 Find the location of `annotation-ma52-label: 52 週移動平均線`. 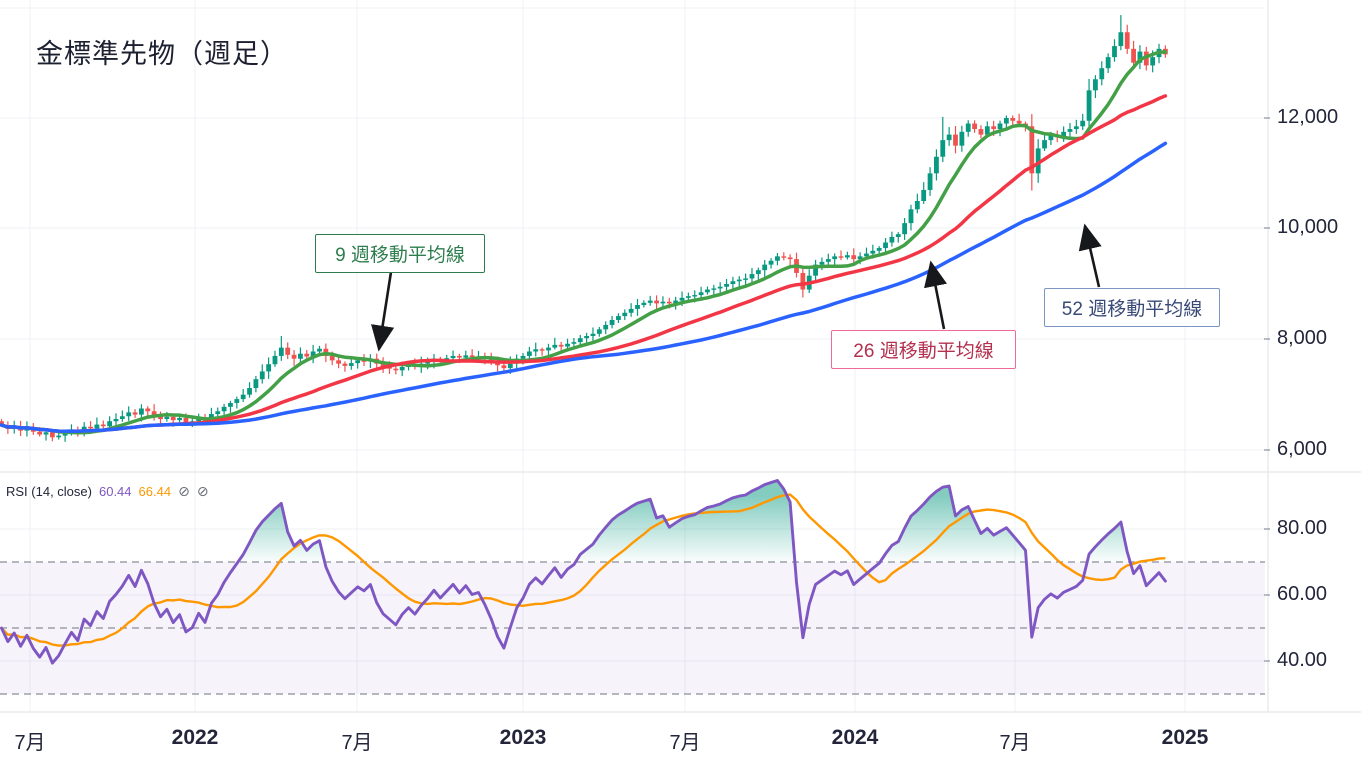

annotation-ma52-label: 52 週移動平均線 is located at coordinates (1132, 309).